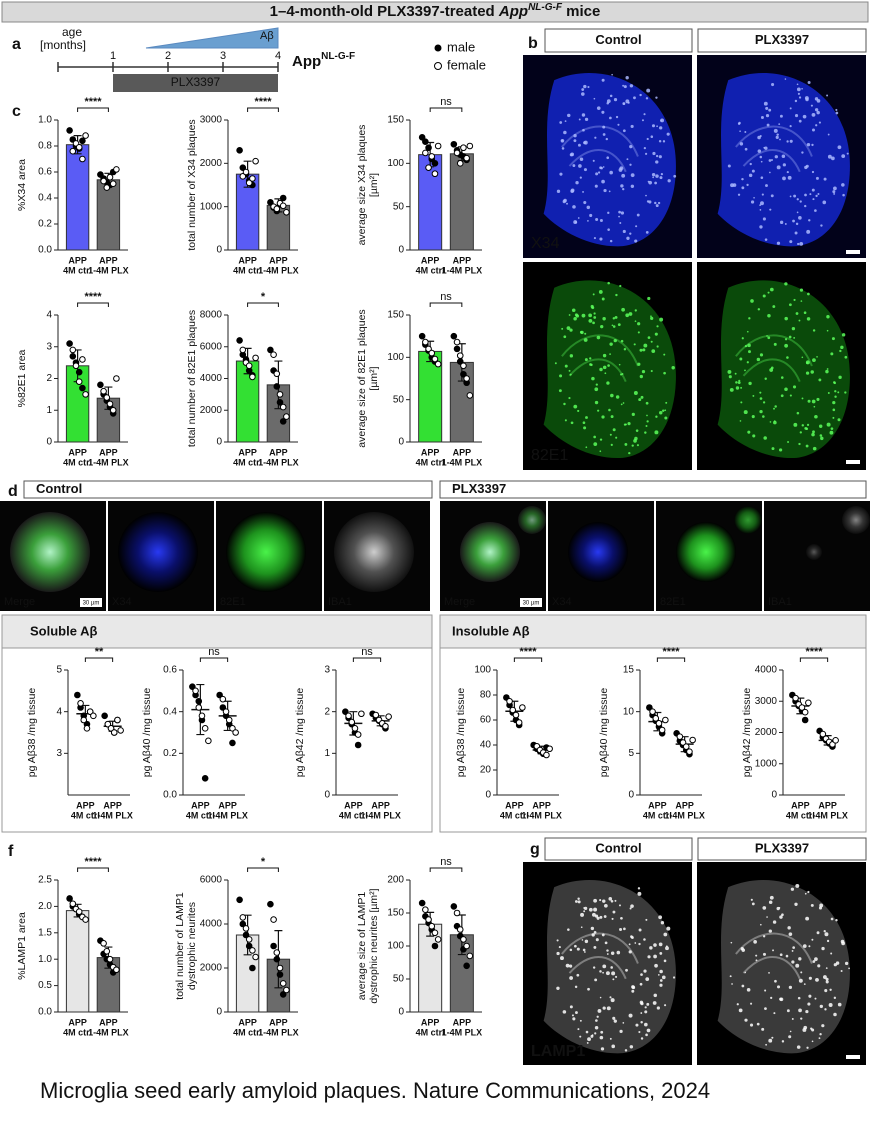 The height and width of the screenshot is (1122, 870). I want to click on significance-label: **, so click(99, 652).